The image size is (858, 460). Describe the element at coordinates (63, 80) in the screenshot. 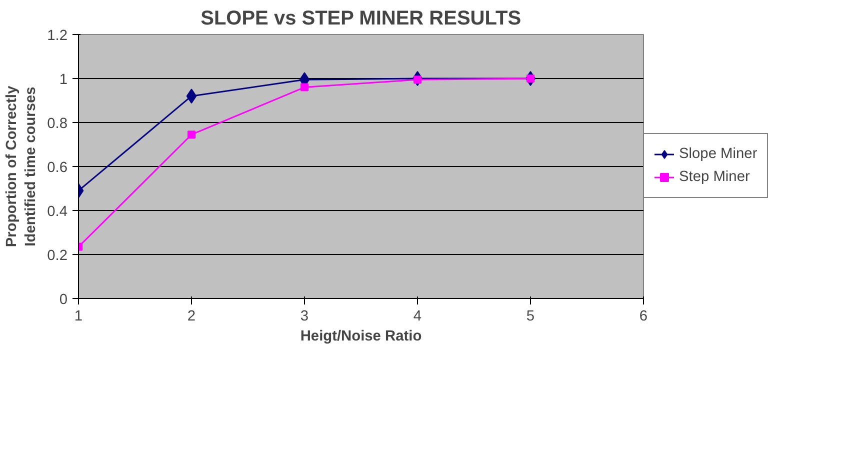

I see `y-tick-label: 1` at that location.